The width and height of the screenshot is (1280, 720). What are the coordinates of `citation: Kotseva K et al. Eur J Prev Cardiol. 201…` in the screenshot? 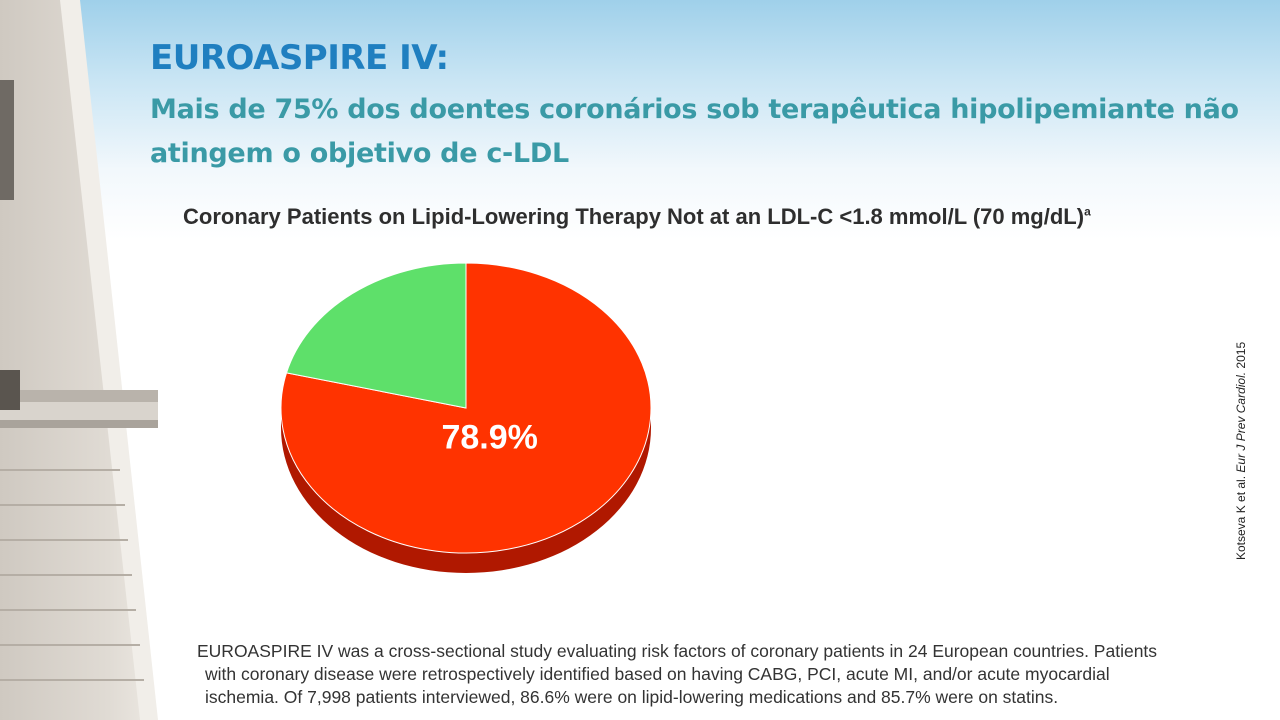 It's located at (1241, 410).